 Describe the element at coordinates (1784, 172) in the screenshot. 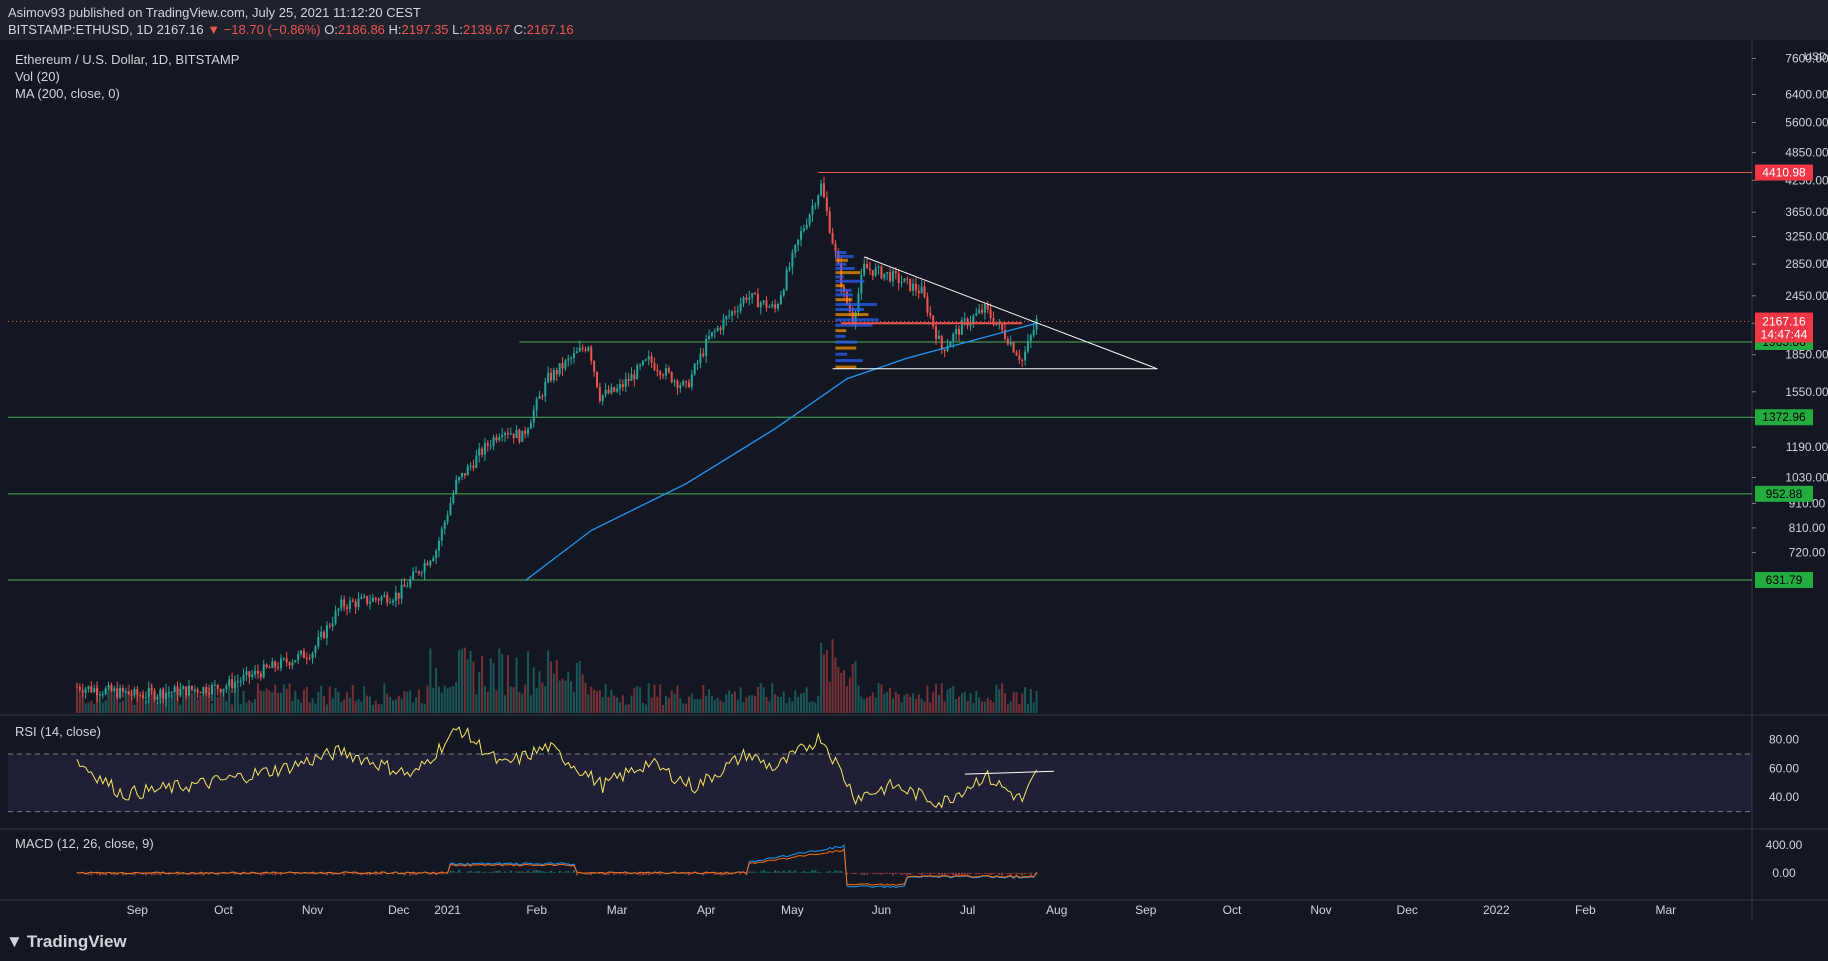

I see `level-tag-4410-bg` at that location.